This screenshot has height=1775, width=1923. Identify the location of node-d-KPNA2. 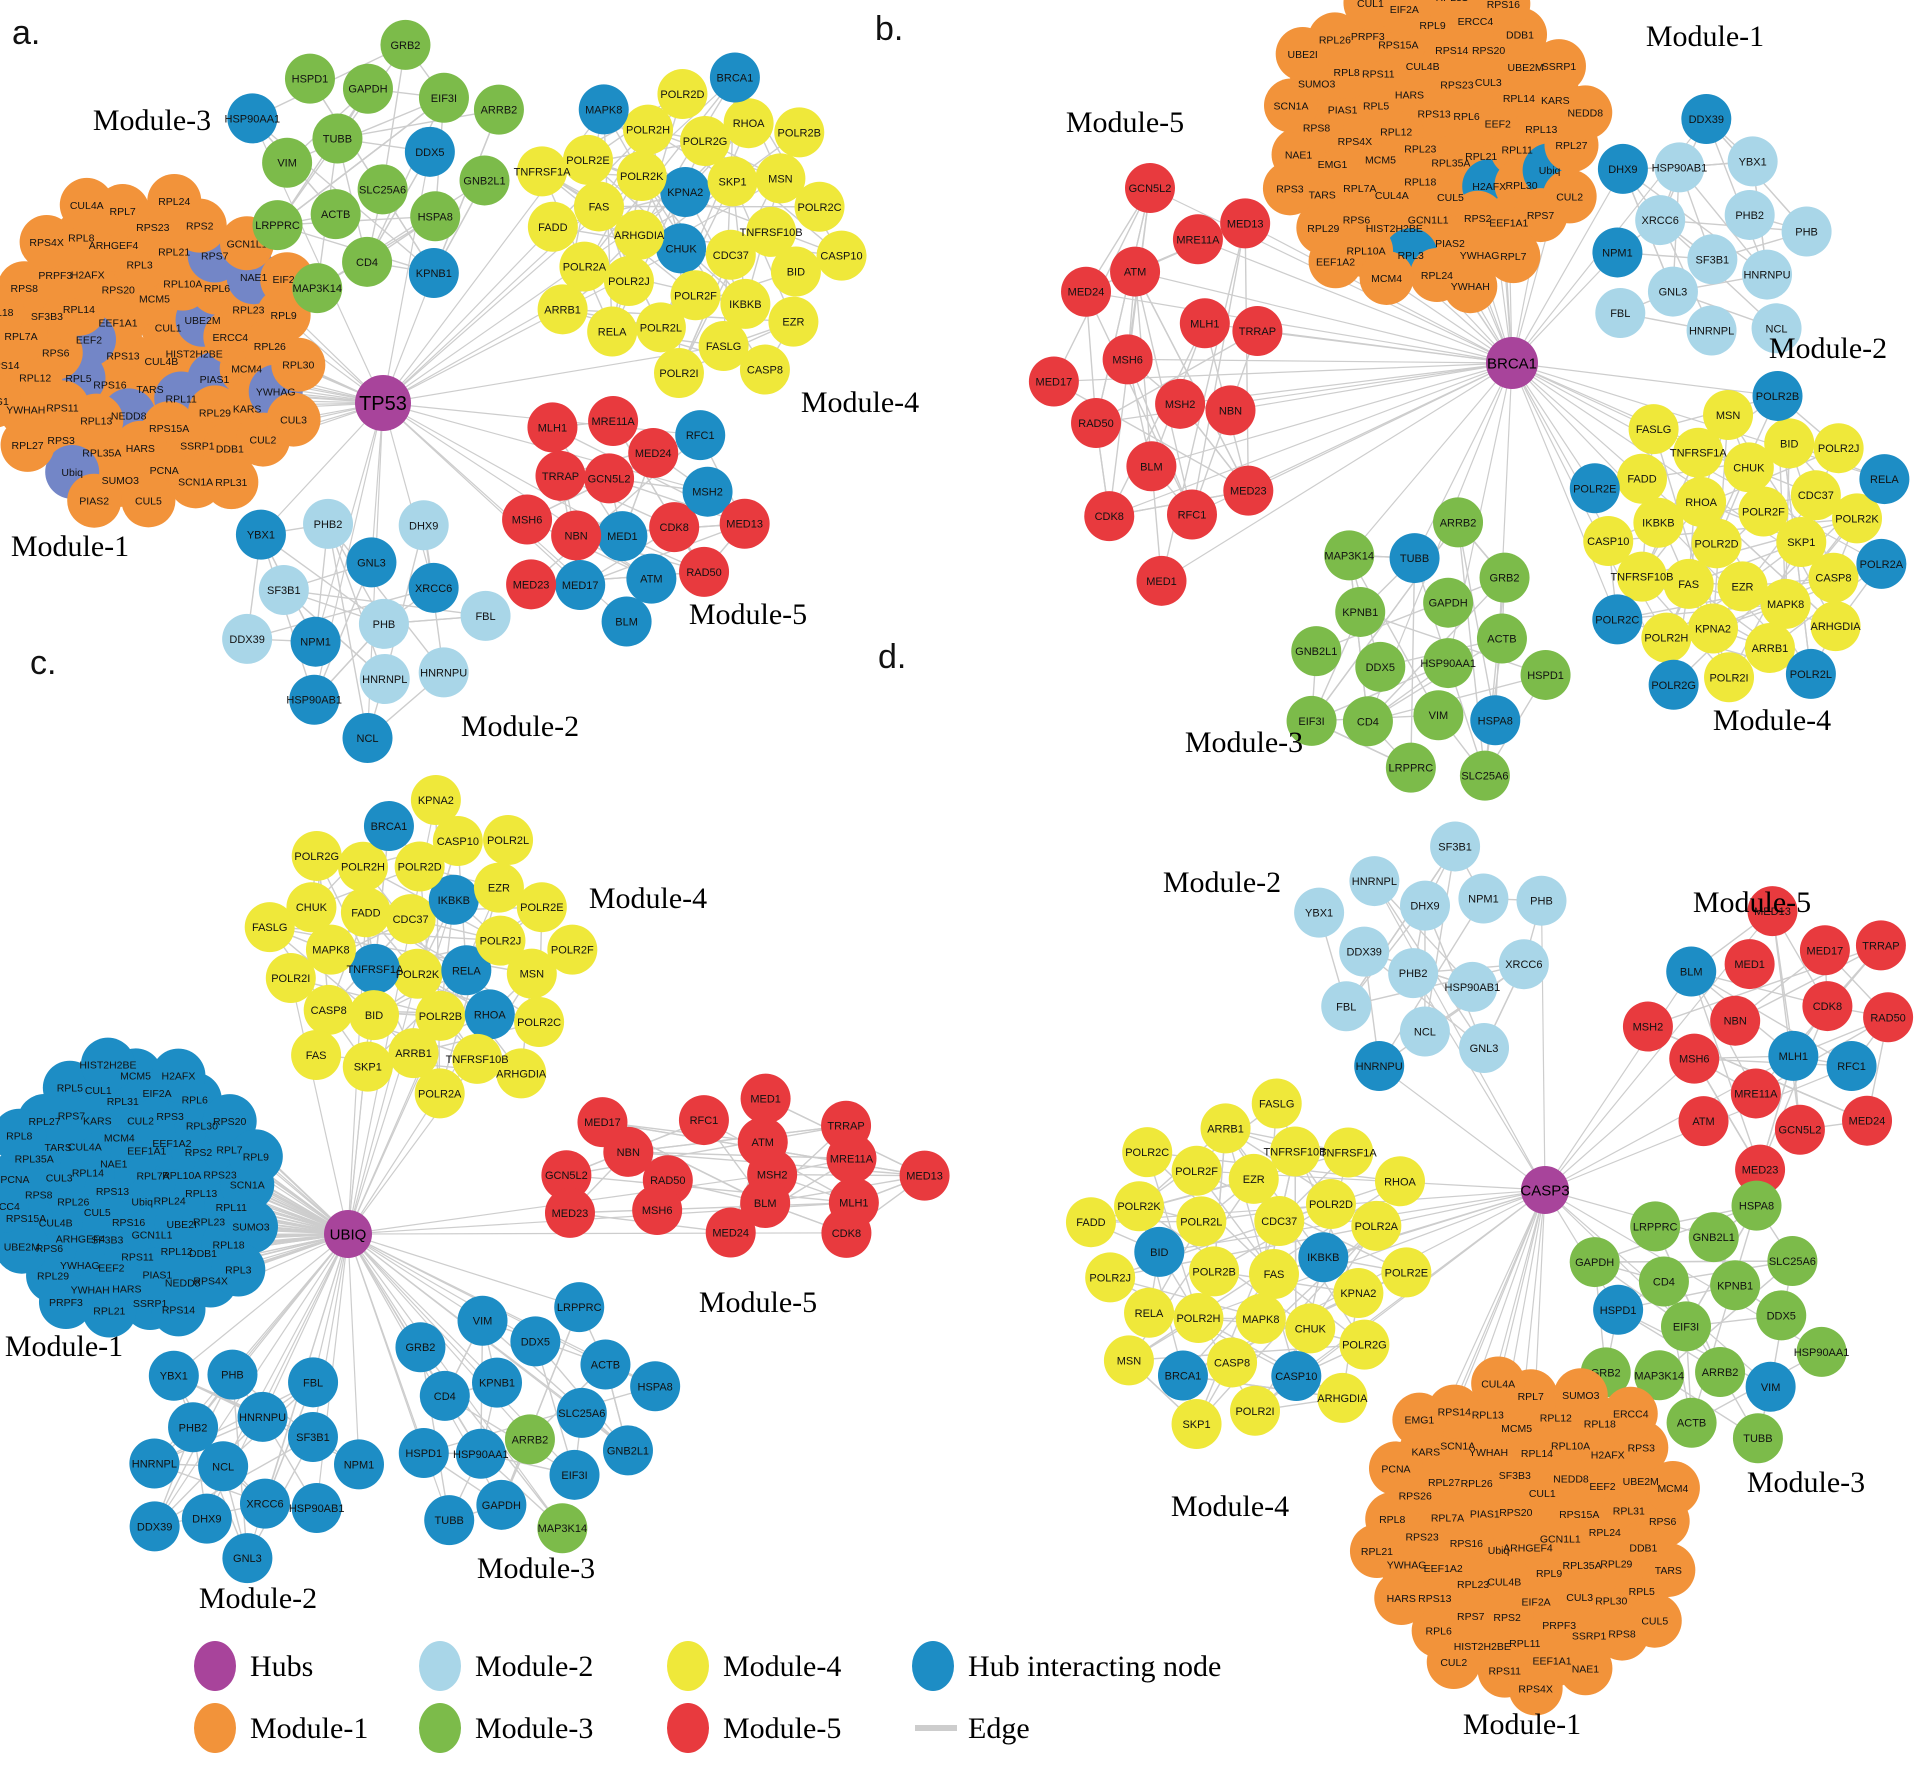
(1358, 1293).